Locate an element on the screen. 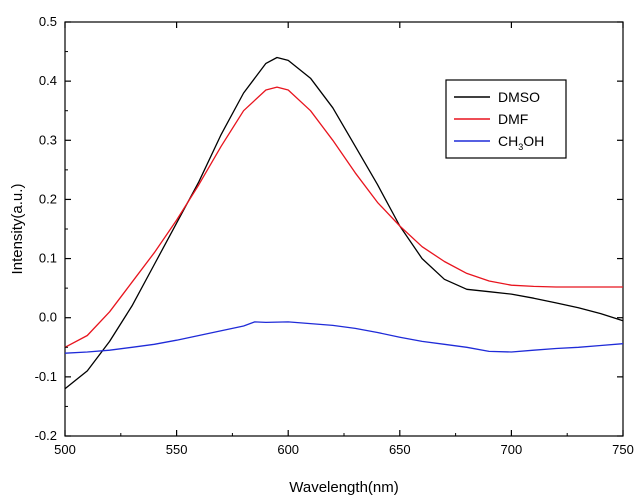 The width and height of the screenshot is (634, 498). legend-label: DMSO is located at coordinates (519, 97).